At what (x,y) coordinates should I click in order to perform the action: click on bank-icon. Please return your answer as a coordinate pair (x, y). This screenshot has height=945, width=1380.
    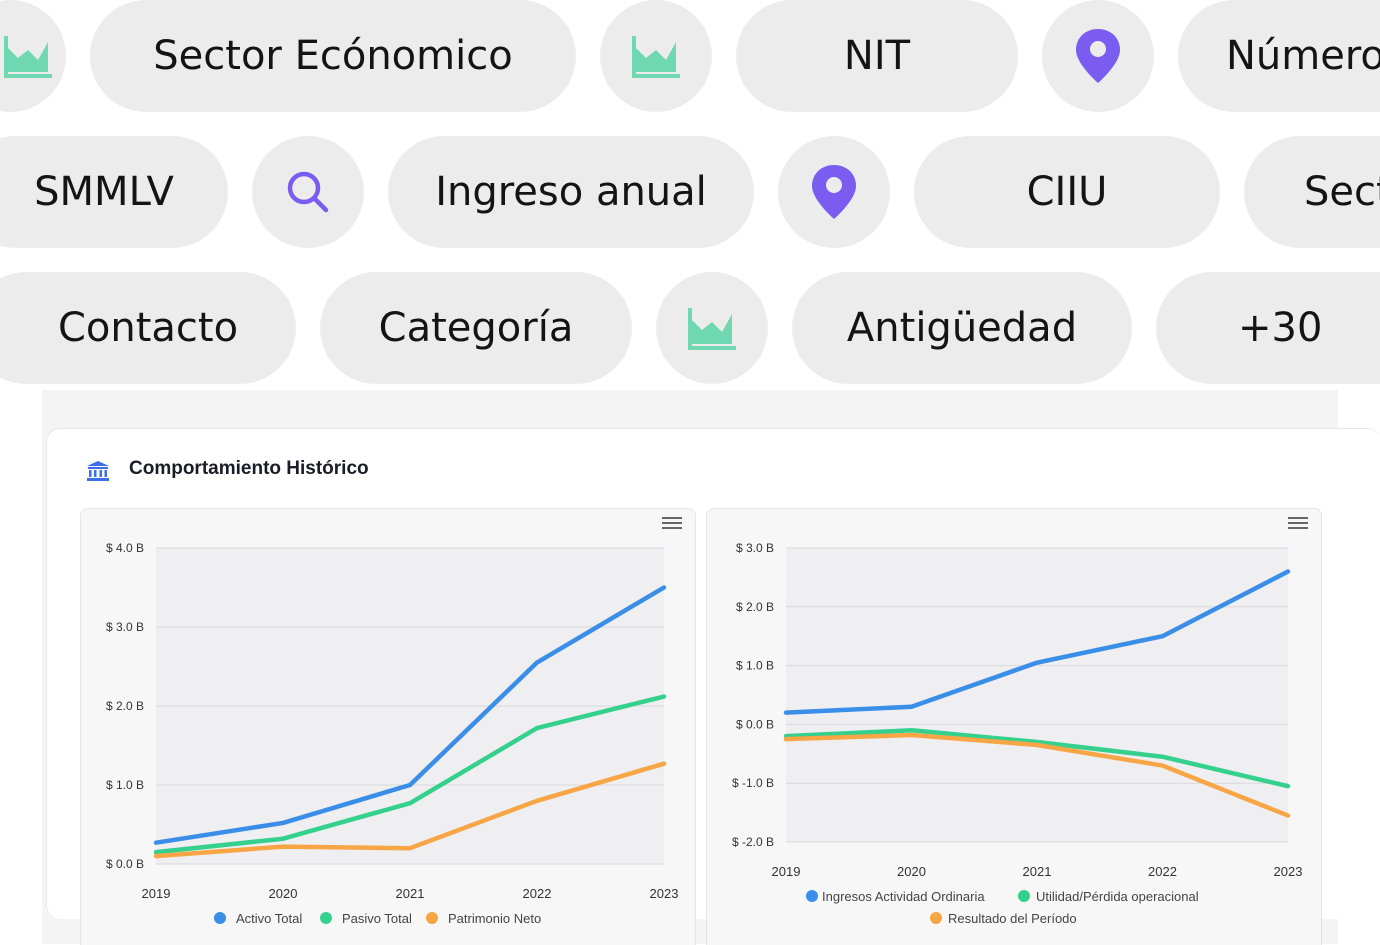
    Looking at the image, I should click on (98, 471).